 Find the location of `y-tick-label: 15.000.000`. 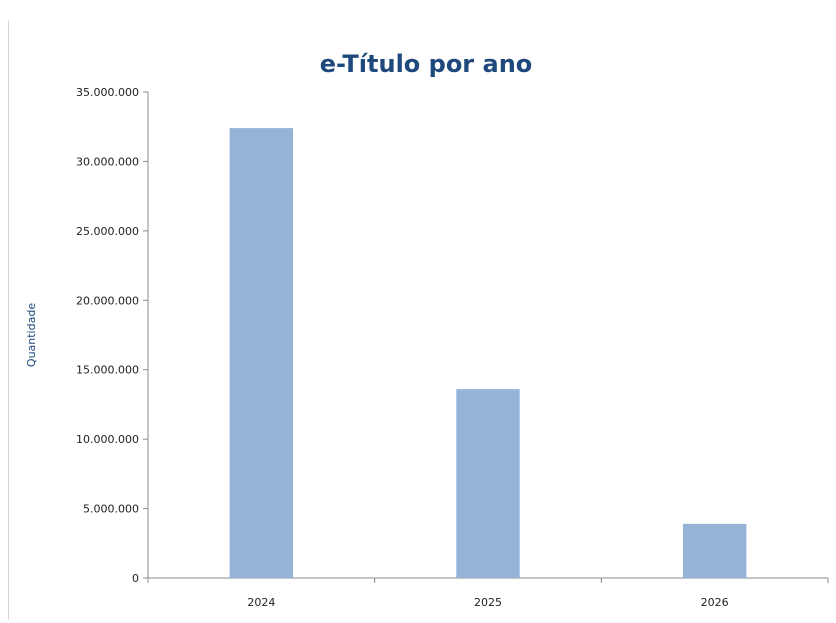

y-tick-label: 15.000.000 is located at coordinates (107, 370).